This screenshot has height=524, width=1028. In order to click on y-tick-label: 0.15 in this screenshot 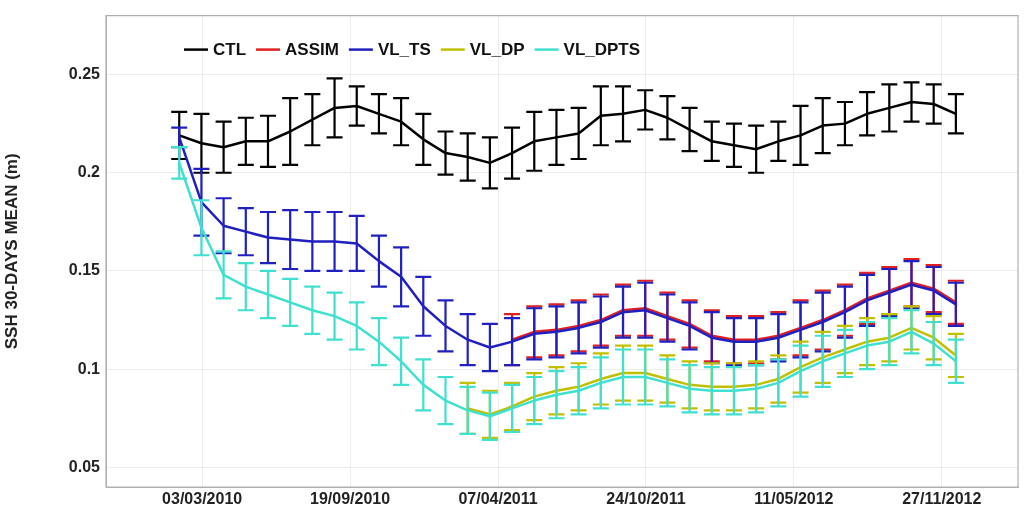, I will do `click(84, 270)`.